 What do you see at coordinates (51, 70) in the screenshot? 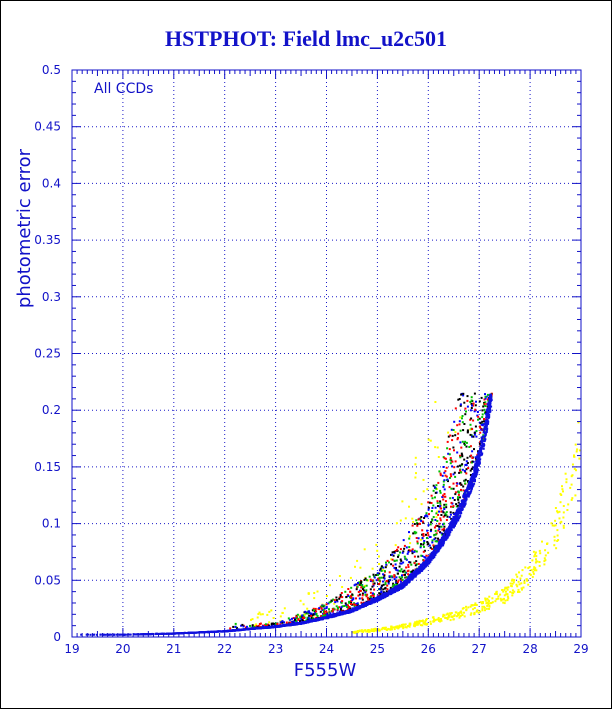
I see `y-tick-label: 0.5` at bounding box center [51, 70].